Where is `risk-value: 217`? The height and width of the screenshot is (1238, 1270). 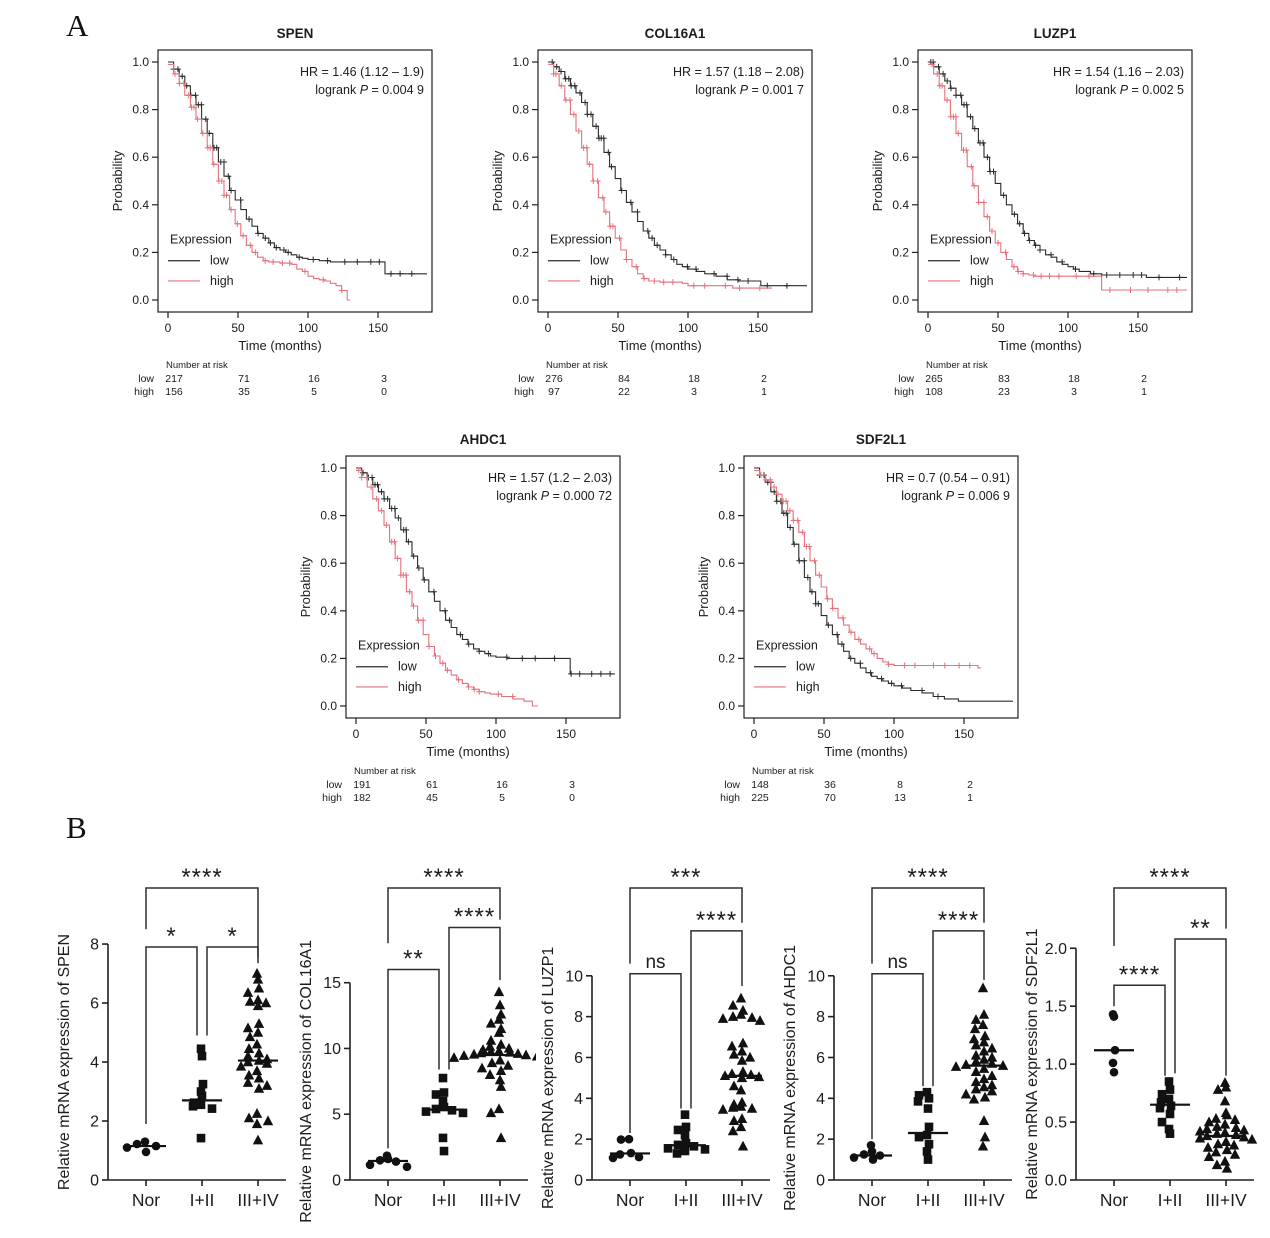 risk-value: 217 is located at coordinates (174, 379).